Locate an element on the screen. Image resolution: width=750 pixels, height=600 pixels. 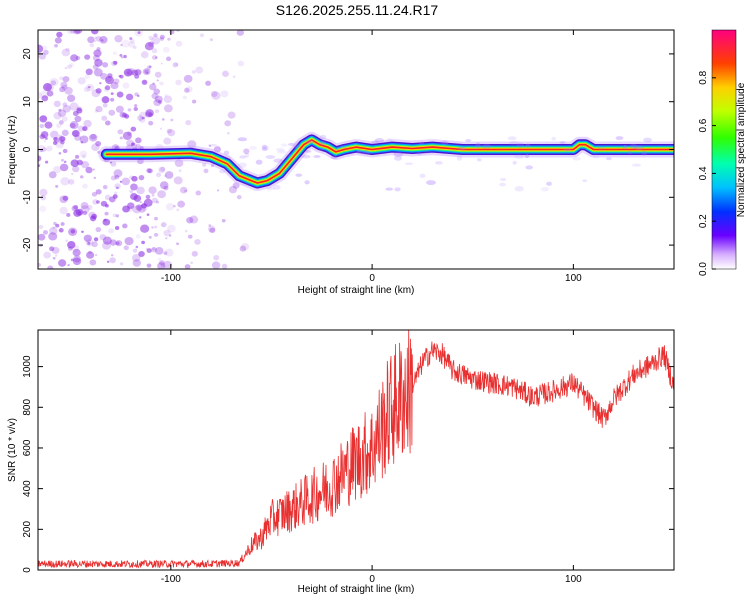
spectrogram-noise is located at coordinates (144, 149).